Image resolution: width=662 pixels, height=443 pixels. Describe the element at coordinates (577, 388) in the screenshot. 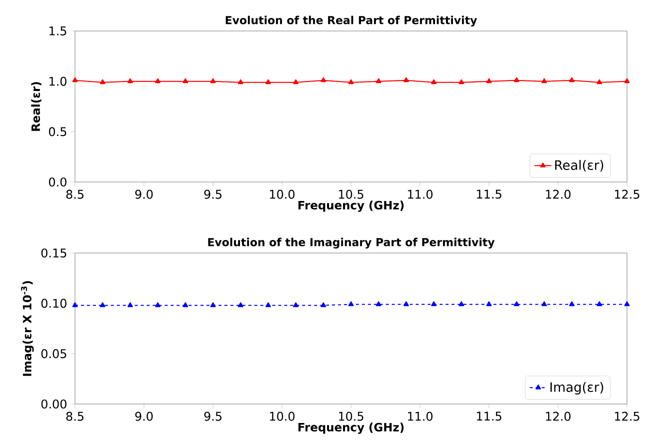

I see `legend-label: Imag(εr)` at that location.